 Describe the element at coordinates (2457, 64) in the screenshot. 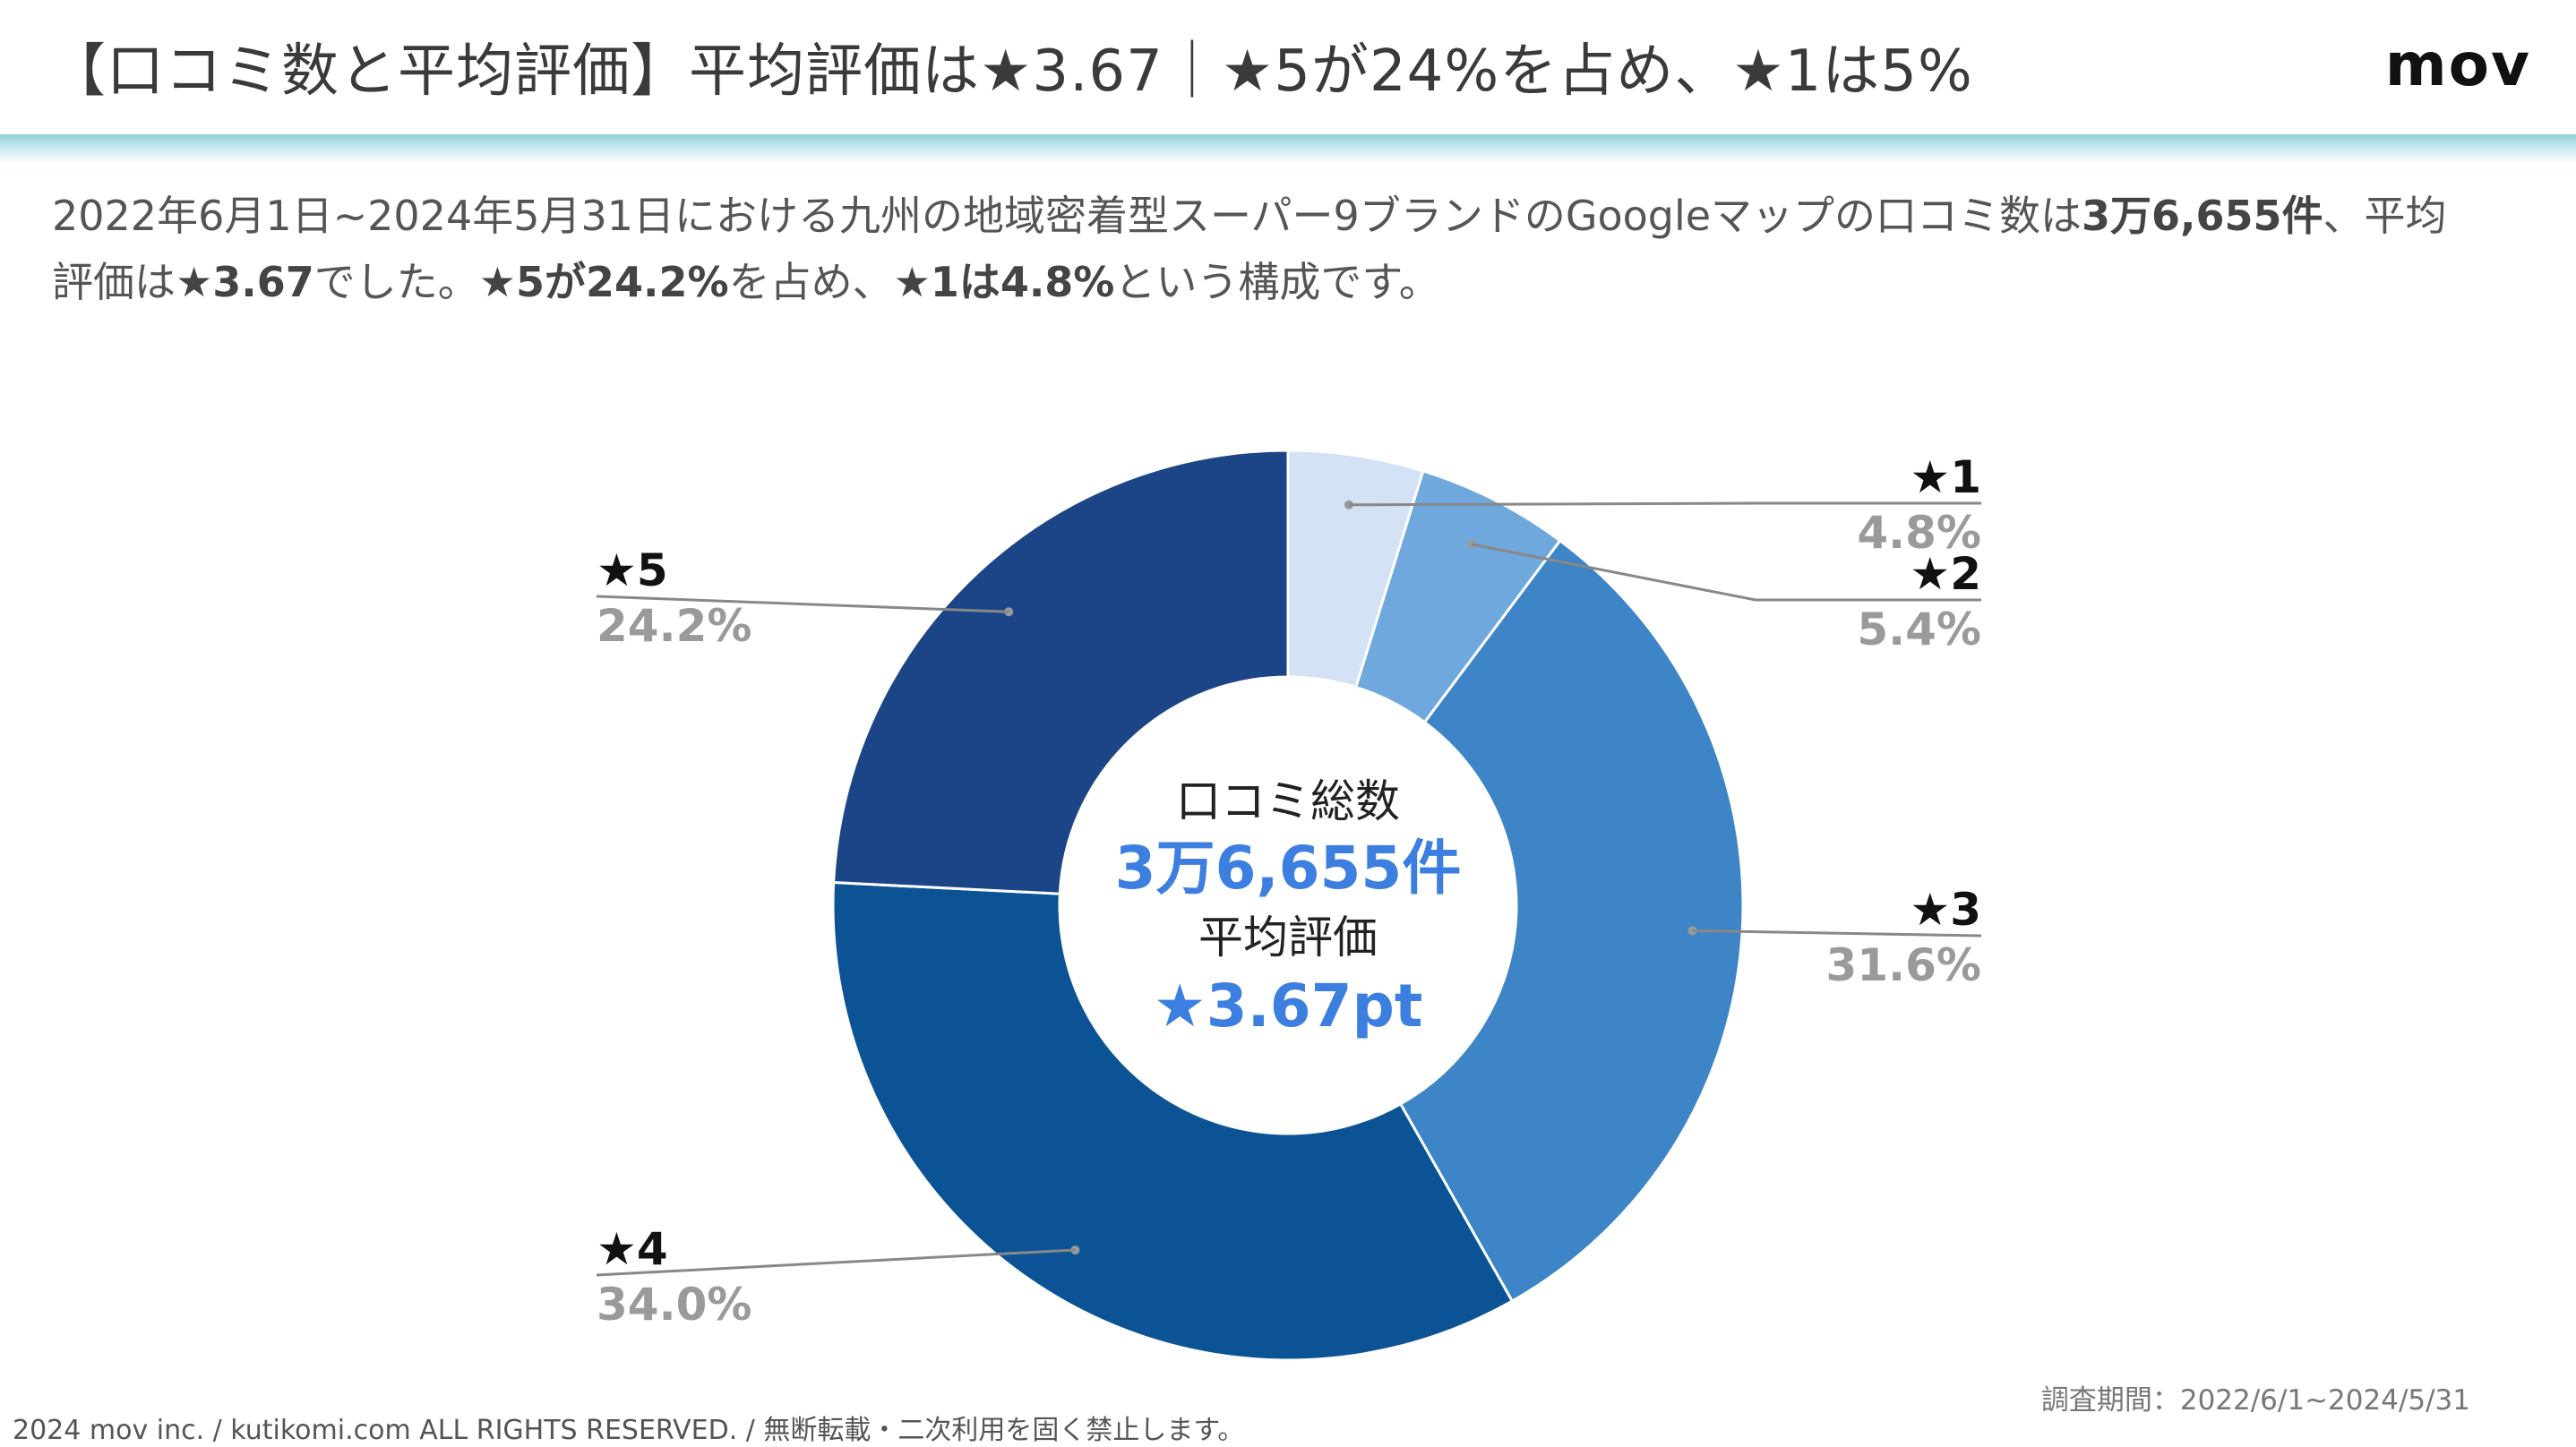

I see `mov-logo: mov` at that location.